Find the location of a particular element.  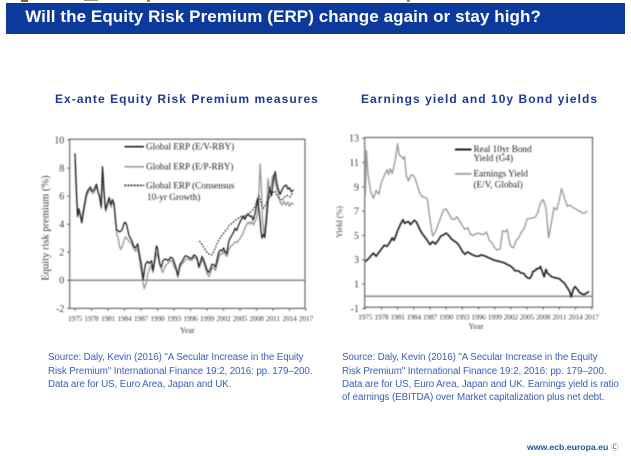

svg-text: 10 is located at coordinates (59, 140).